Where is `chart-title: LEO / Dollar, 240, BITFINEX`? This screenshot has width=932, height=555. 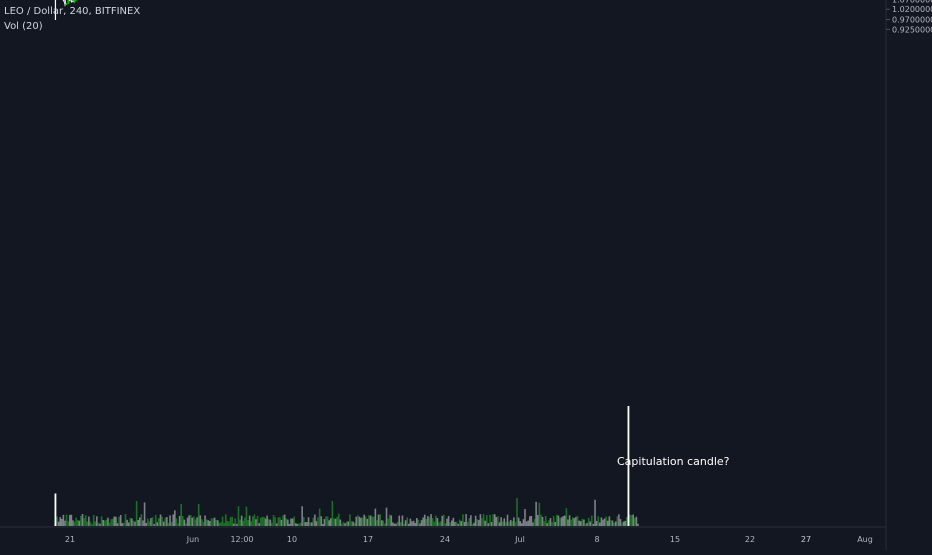 chart-title: LEO / Dollar, 240, BITFINEX is located at coordinates (72, 11).